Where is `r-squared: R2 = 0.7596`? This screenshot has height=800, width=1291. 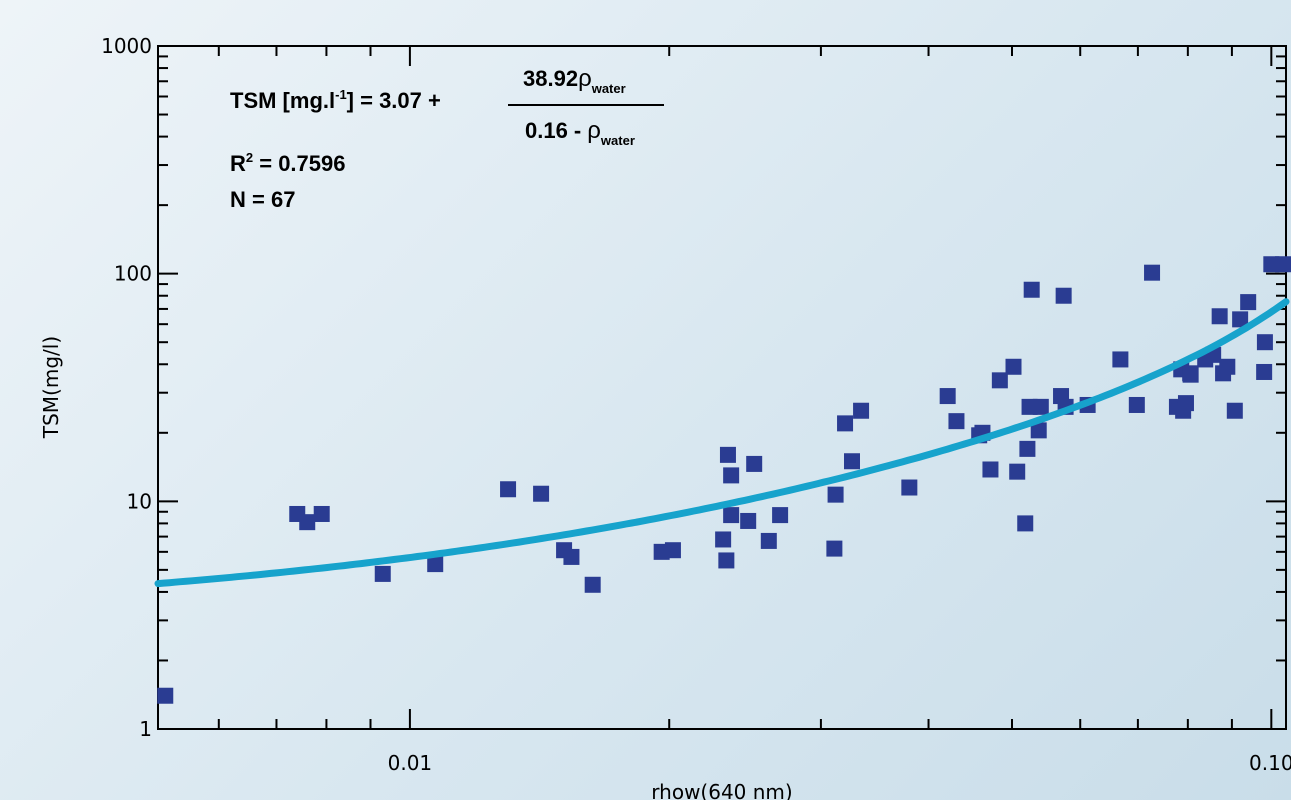
r-squared: R2 = 0.7596 is located at coordinates (288, 163).